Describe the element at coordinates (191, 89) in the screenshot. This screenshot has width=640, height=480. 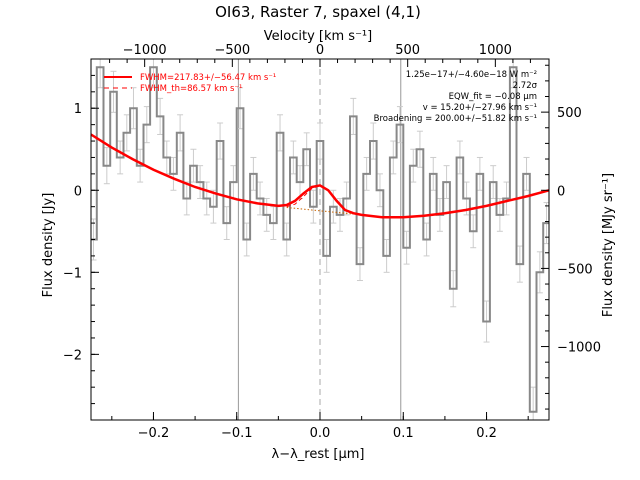
I see `legend-label: FWHM_th=86.57 km s⁻¹` at that location.